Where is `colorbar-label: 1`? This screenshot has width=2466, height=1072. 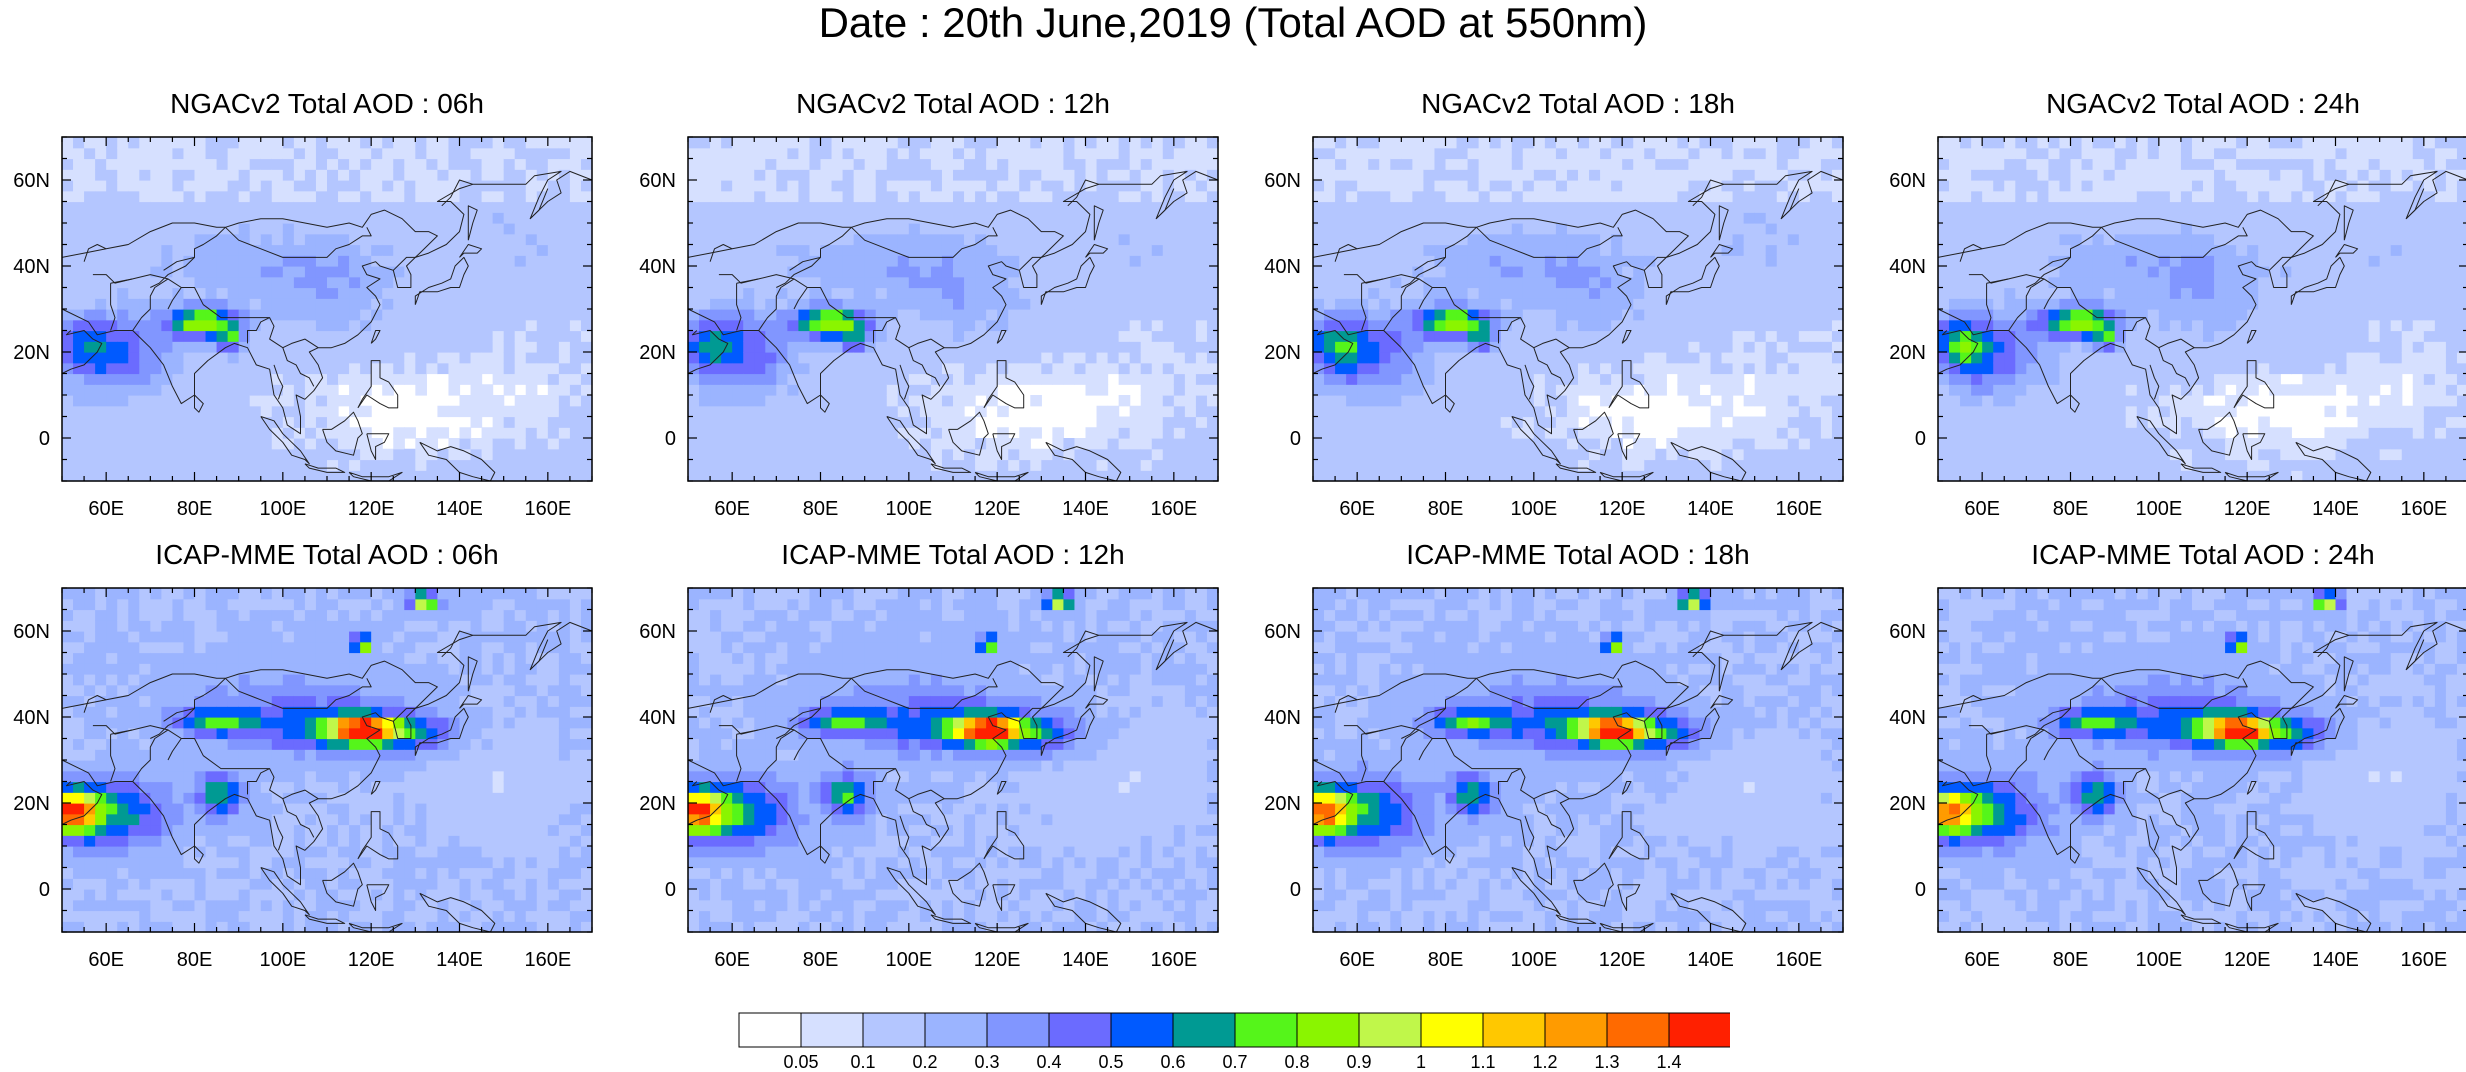
colorbar-label: 1 is located at coordinates (1421, 1062).